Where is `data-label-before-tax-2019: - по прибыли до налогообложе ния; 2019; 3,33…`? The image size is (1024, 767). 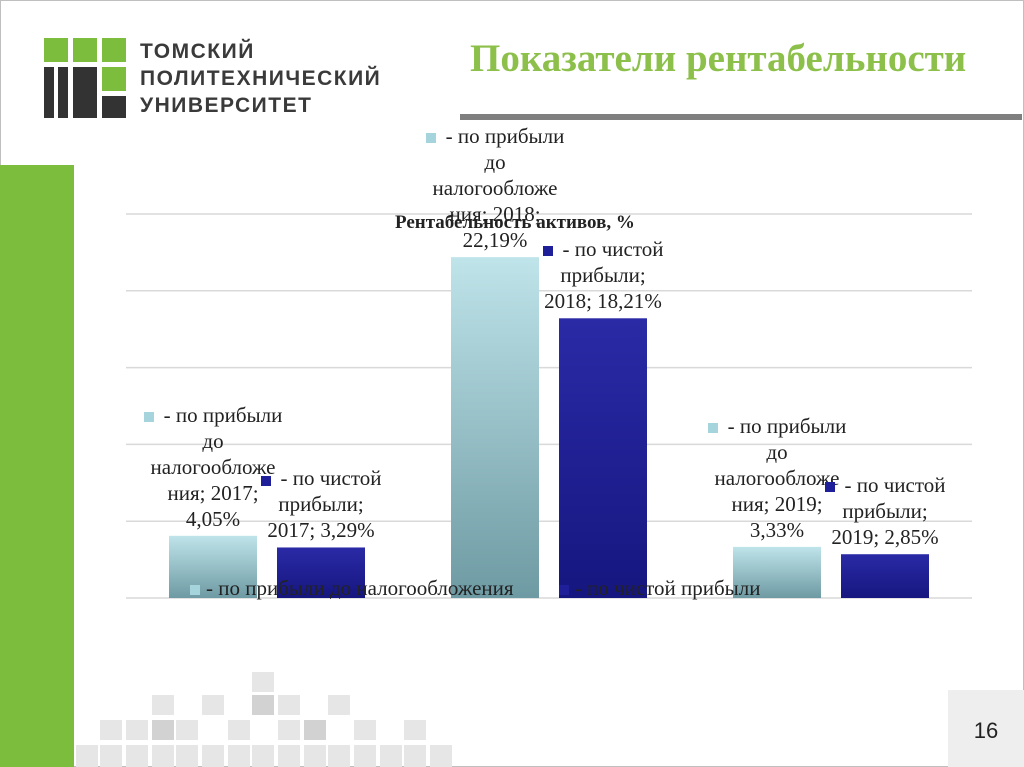 data-label-before-tax-2019: - по прибыли до налогообложе ния; 2019; 3,33… is located at coordinates (777, 478).